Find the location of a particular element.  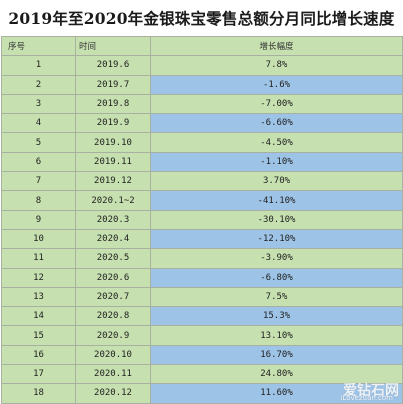

row-growth-cell: 13.10% is located at coordinates (276, 335).